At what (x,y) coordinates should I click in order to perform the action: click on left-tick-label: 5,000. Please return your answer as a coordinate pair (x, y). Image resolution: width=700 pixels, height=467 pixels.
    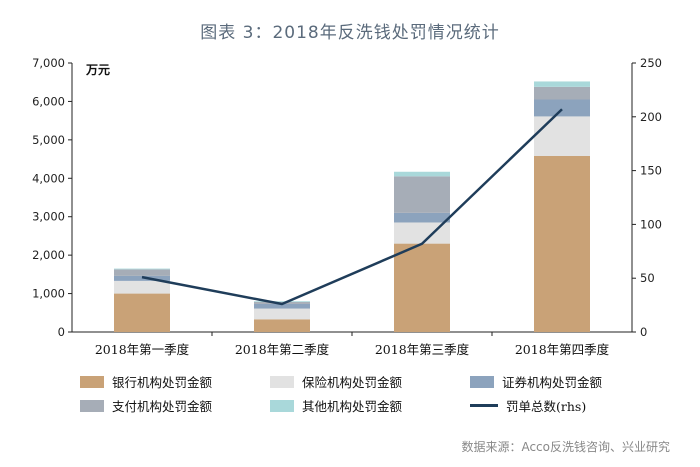
    Looking at the image, I should click on (48, 140).